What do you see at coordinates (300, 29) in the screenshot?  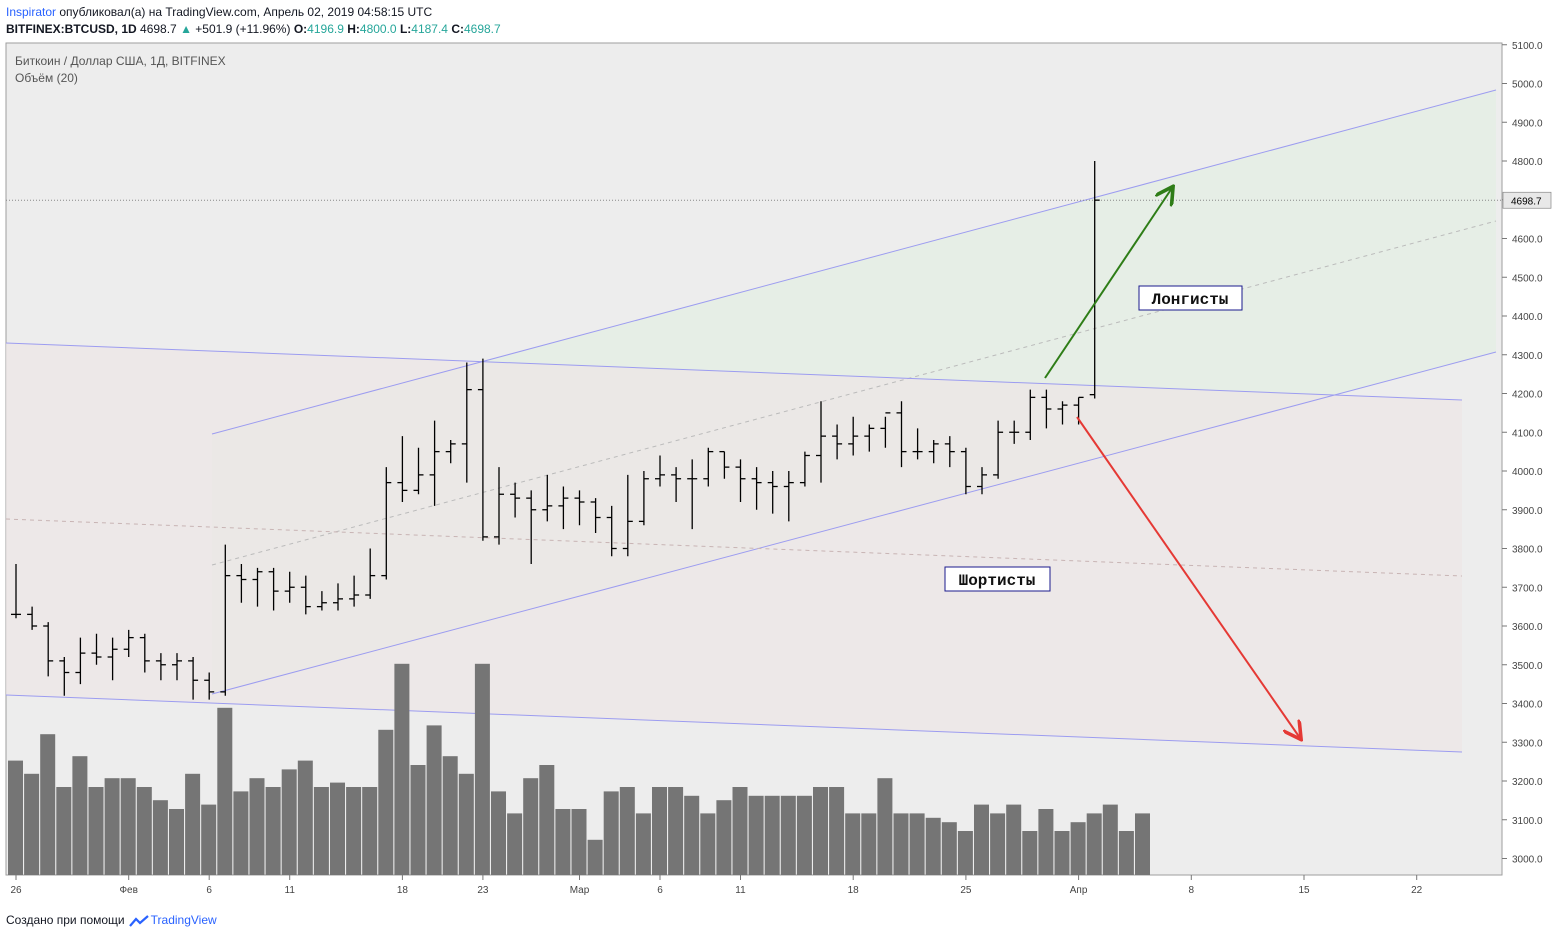 I see `open-label: O:` at bounding box center [300, 29].